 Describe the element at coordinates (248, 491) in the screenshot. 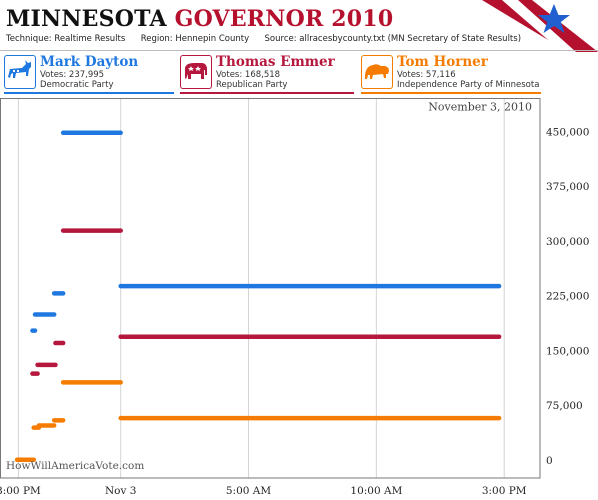

I see `x-tick-label: 5:00 AM` at that location.